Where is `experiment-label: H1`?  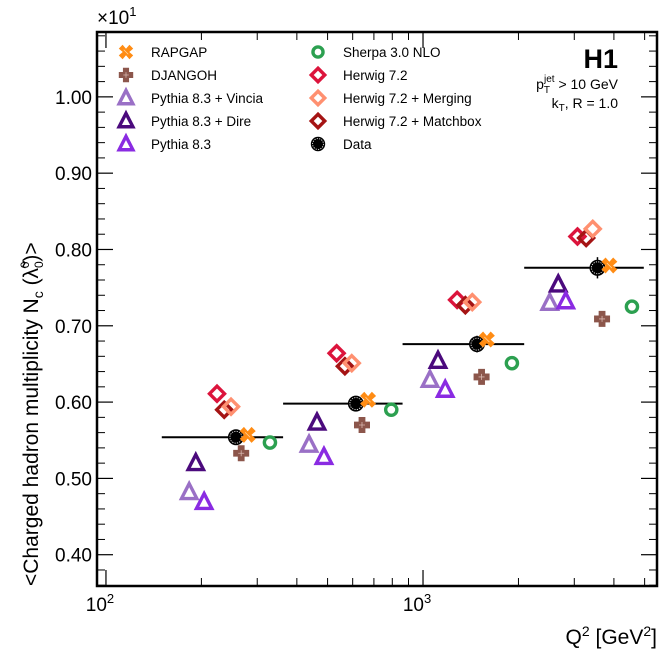 experiment-label: H1 is located at coordinates (600, 59).